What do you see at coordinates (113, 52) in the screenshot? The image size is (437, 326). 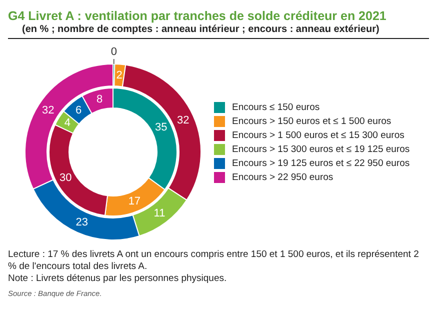 I see `data-label: 0` at bounding box center [113, 52].